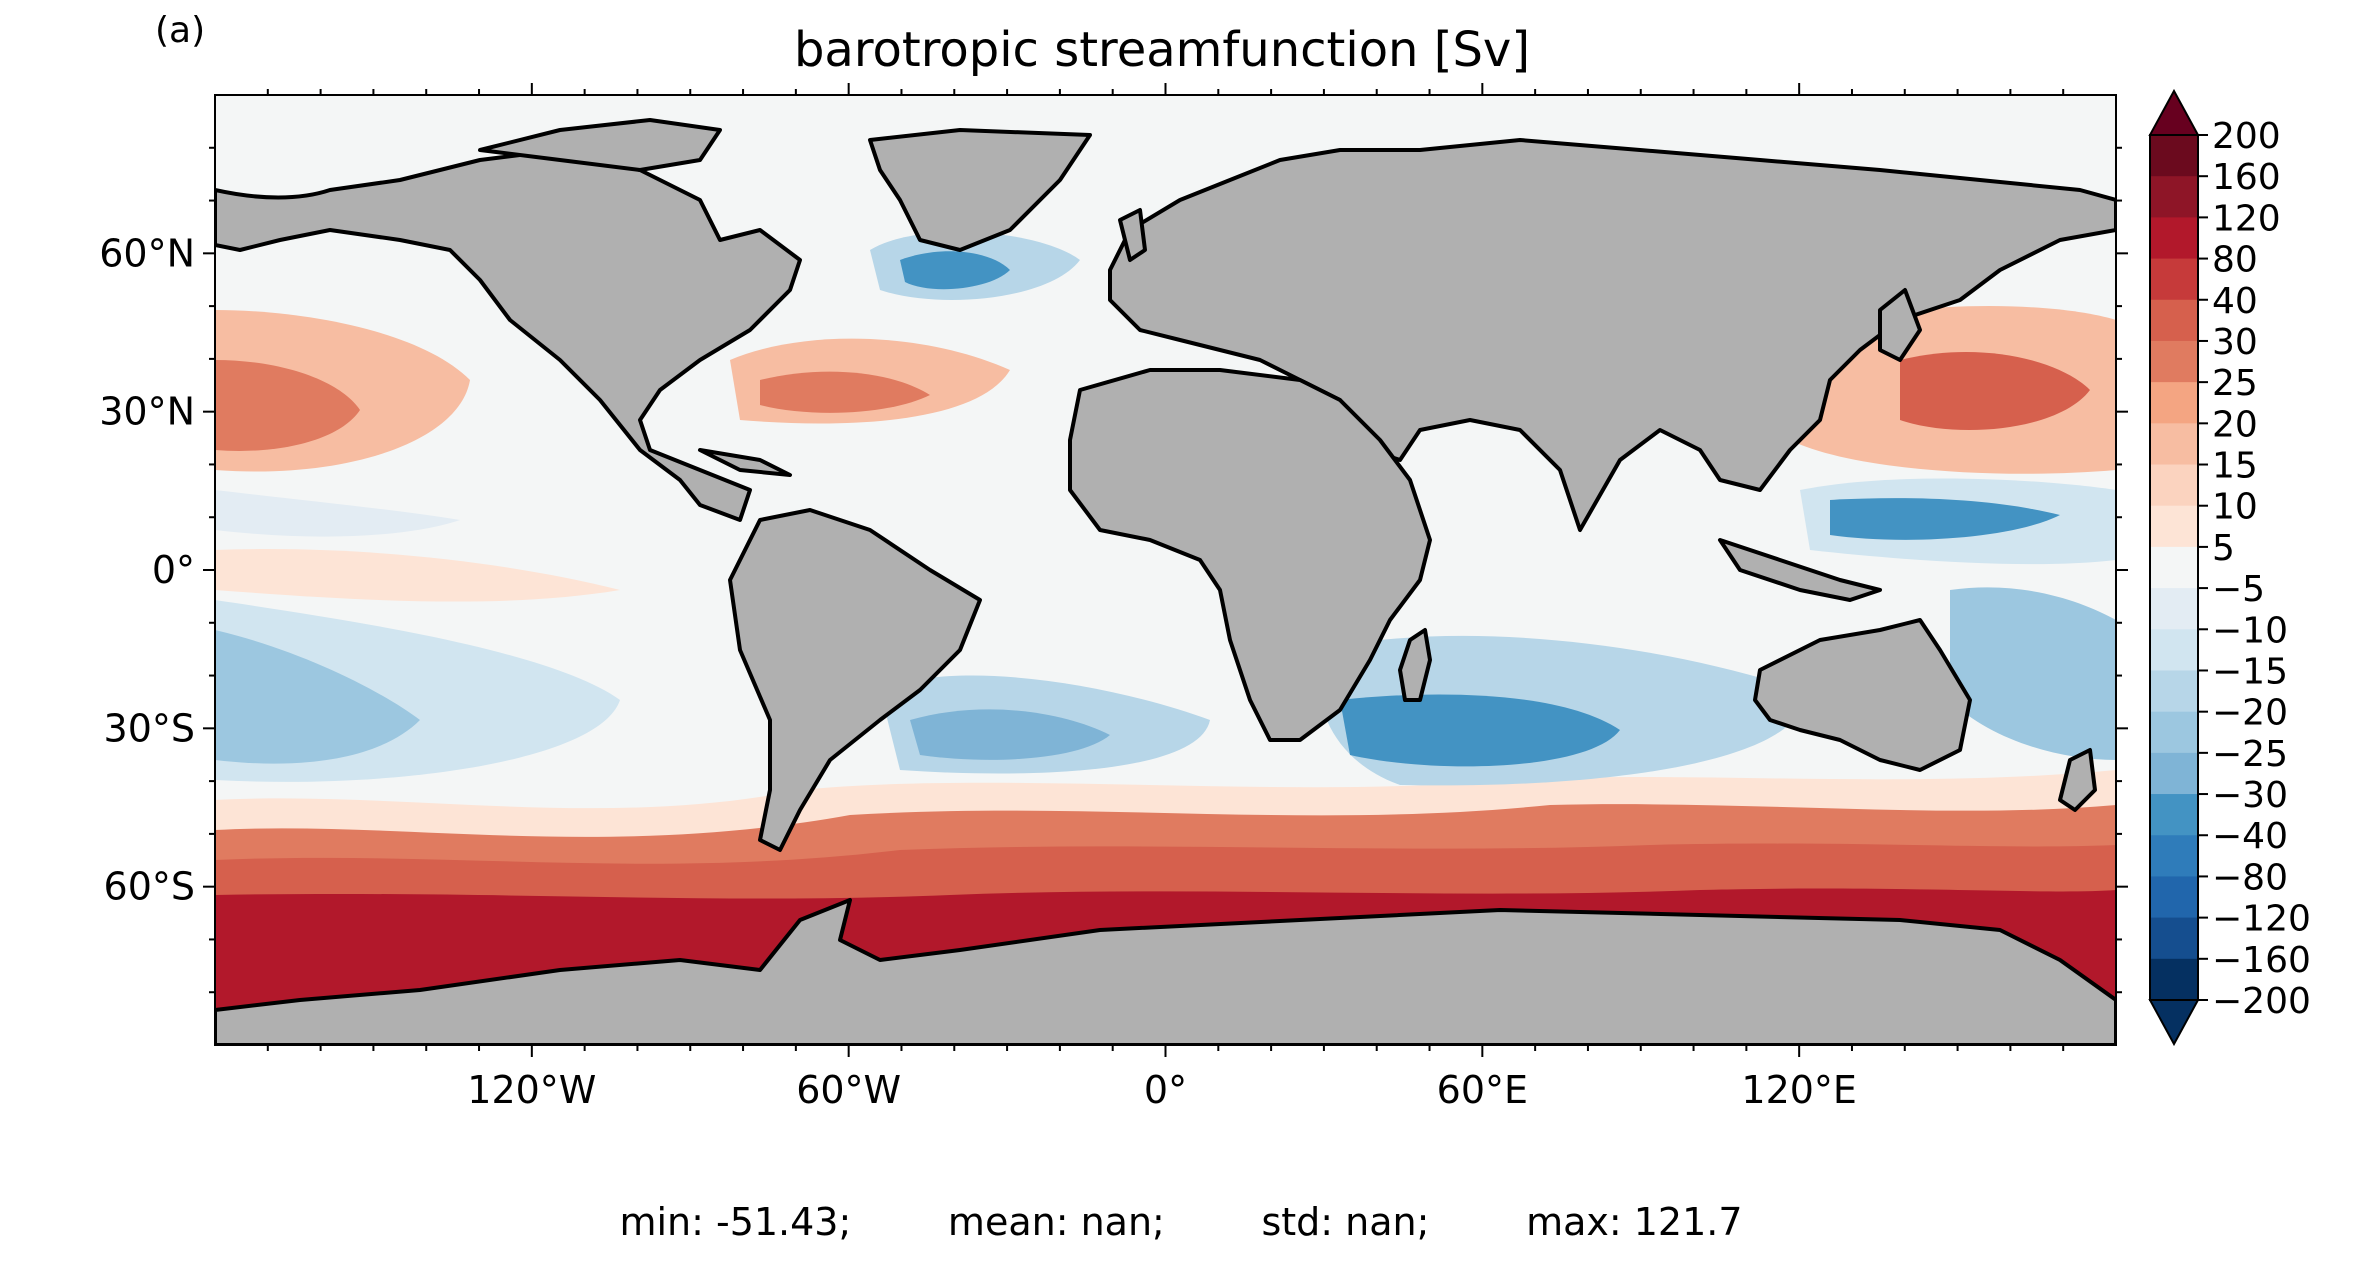 The width and height of the screenshot is (2362, 1263). I want to click on lat-tick-label: 30°N, so click(147, 412).